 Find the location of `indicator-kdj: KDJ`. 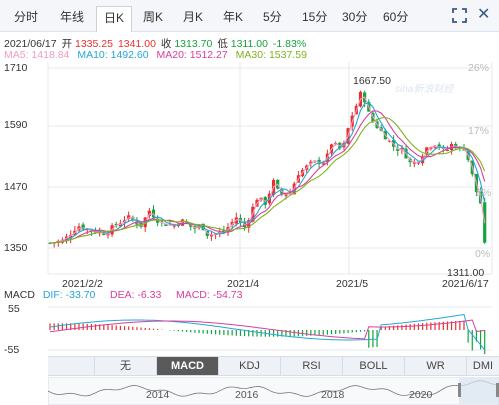

indicator-kdj: KDJ is located at coordinates (249, 366).